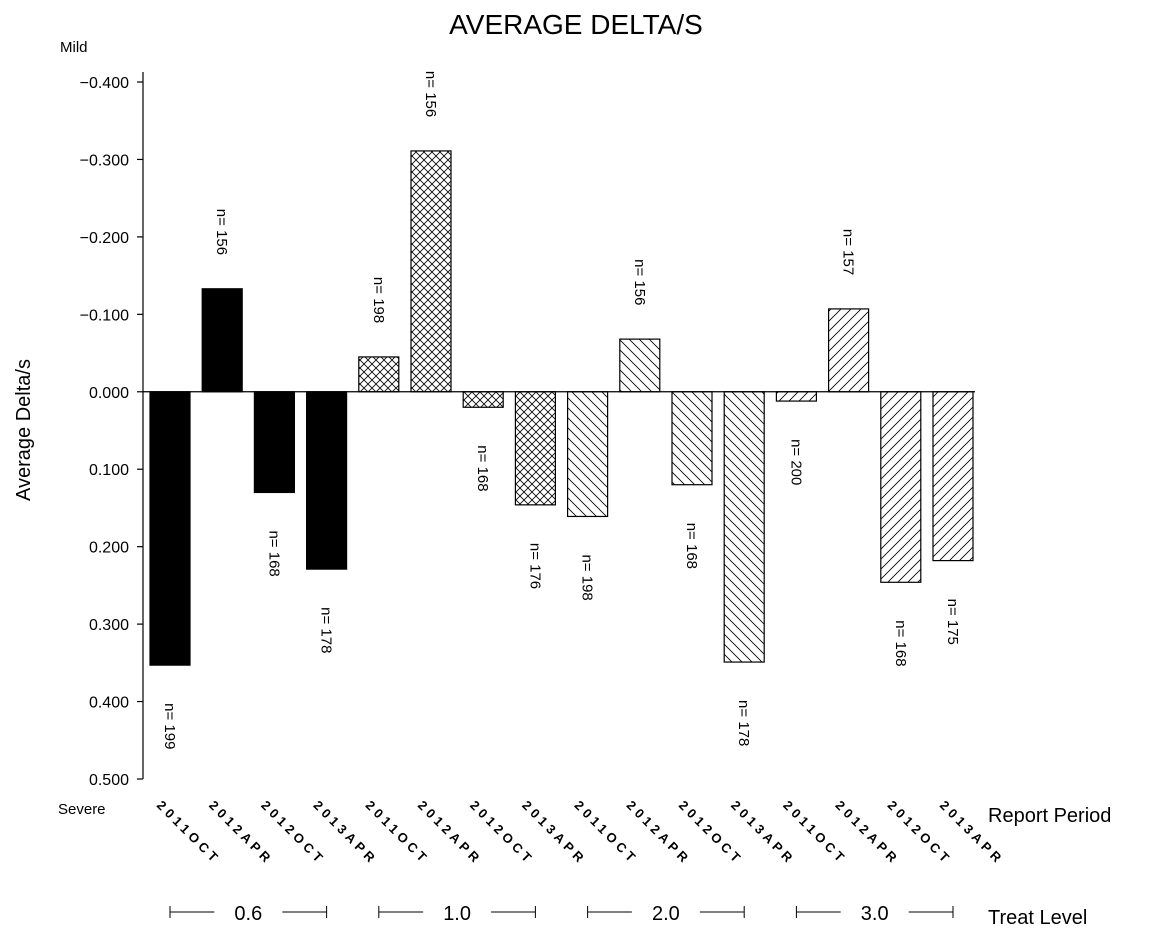 The height and width of the screenshot is (935, 1152). I want to click on n-label: n= 176, so click(534, 566).